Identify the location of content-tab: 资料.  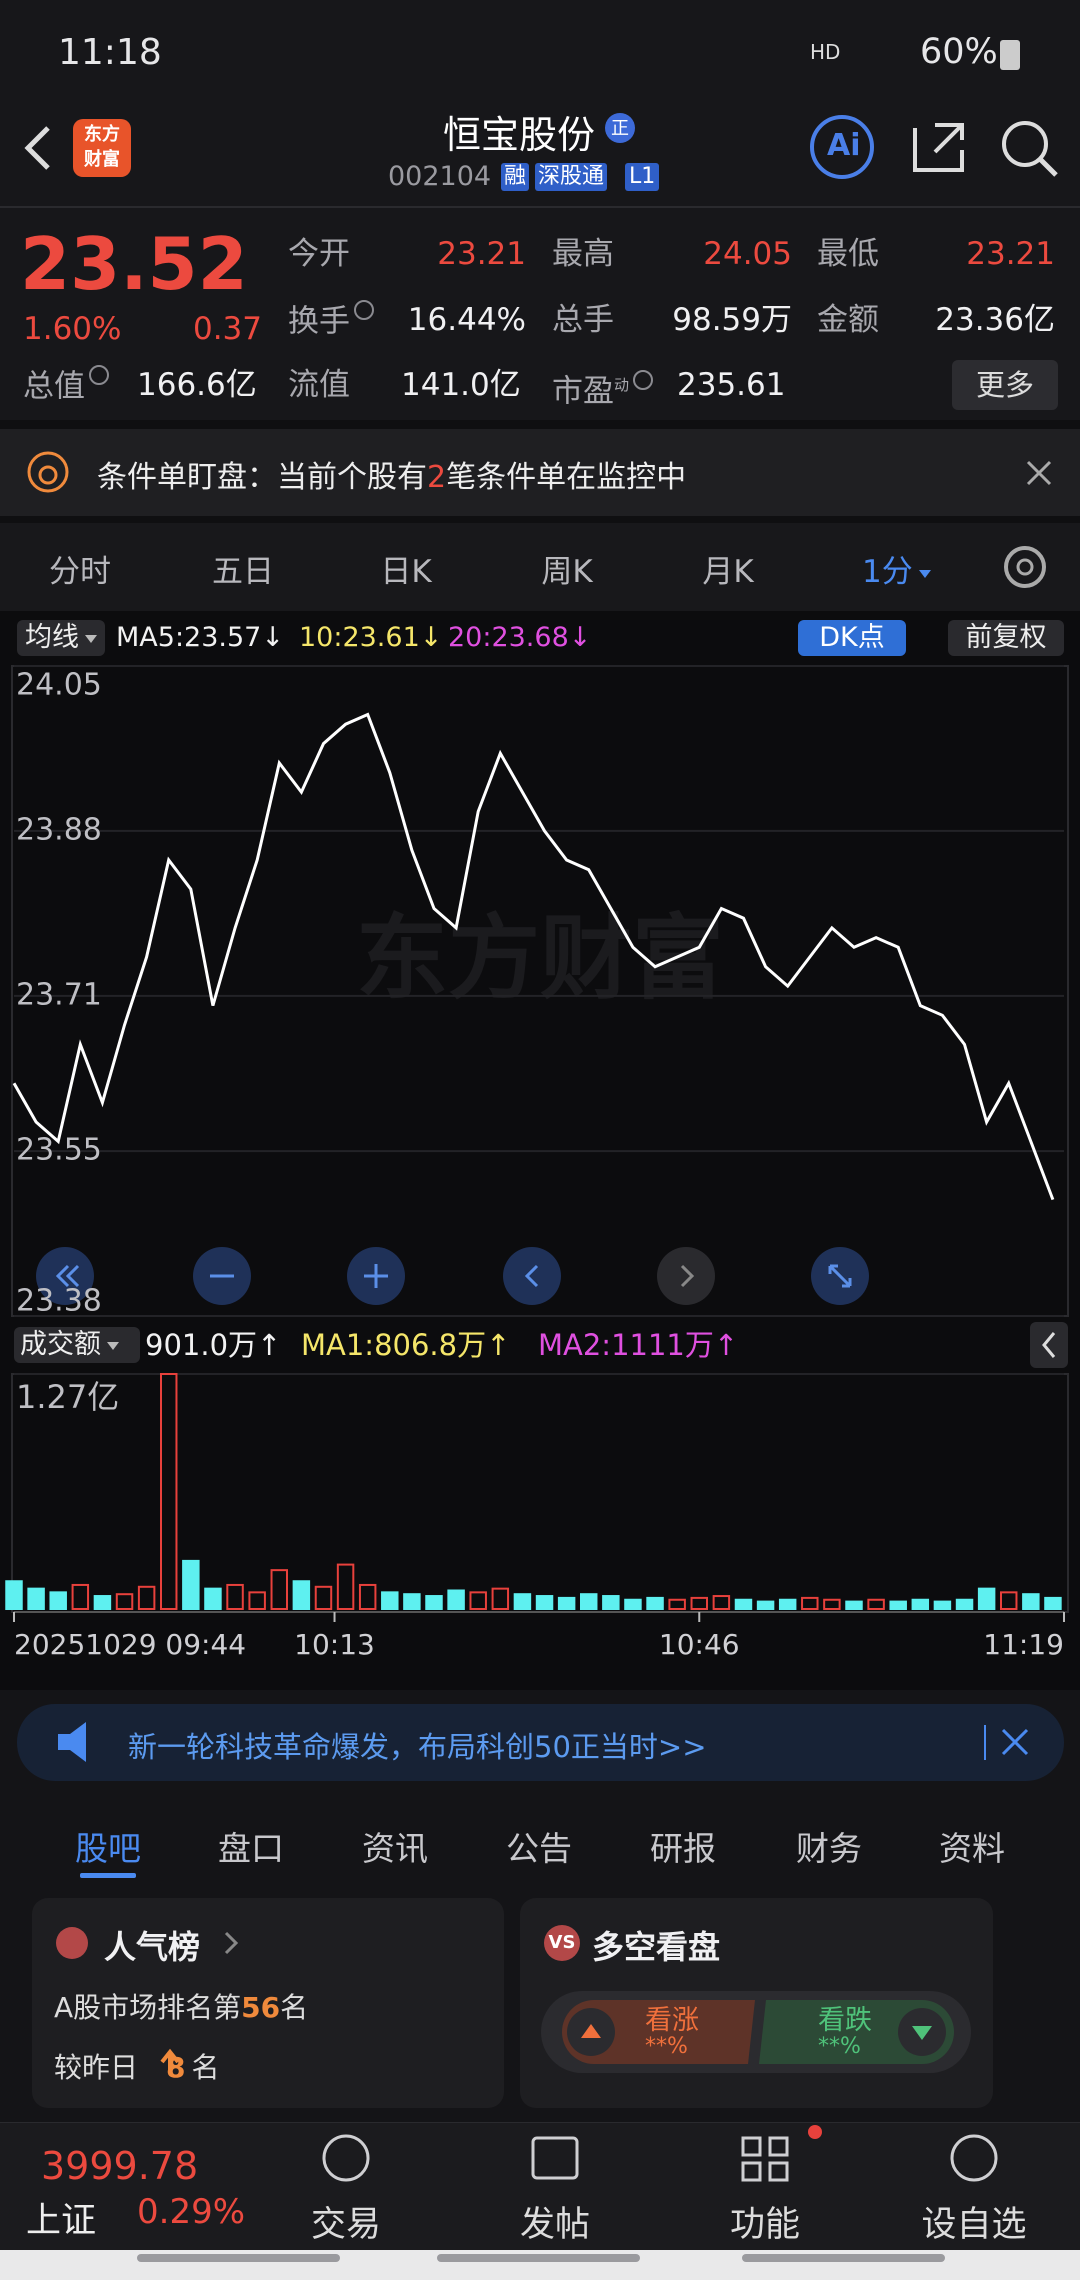
(972, 1848).